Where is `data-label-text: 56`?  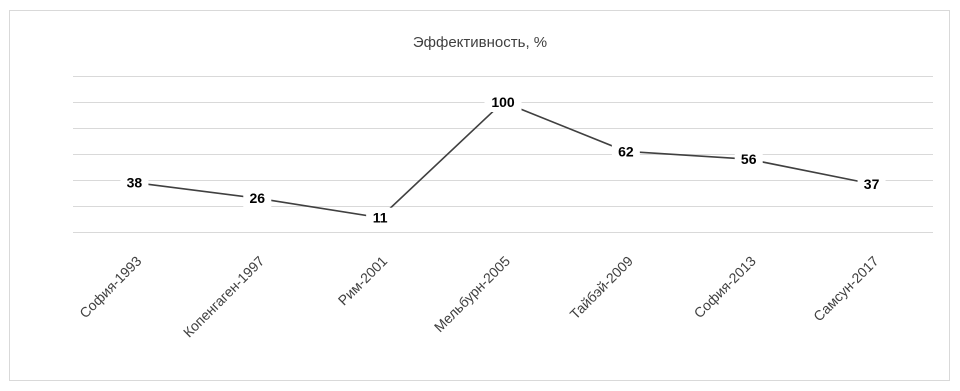 data-label-text: 56 is located at coordinates (749, 159).